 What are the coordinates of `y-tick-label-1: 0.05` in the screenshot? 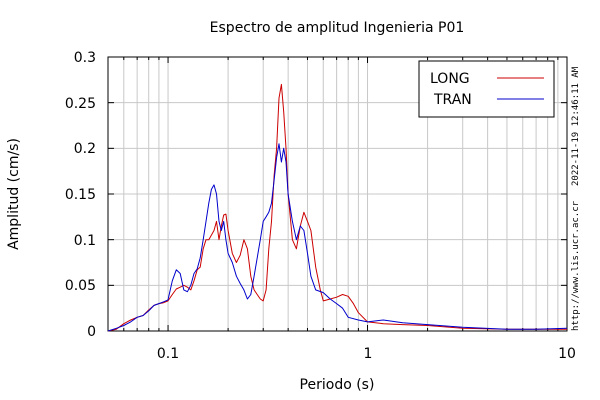 It's located at (80, 286).